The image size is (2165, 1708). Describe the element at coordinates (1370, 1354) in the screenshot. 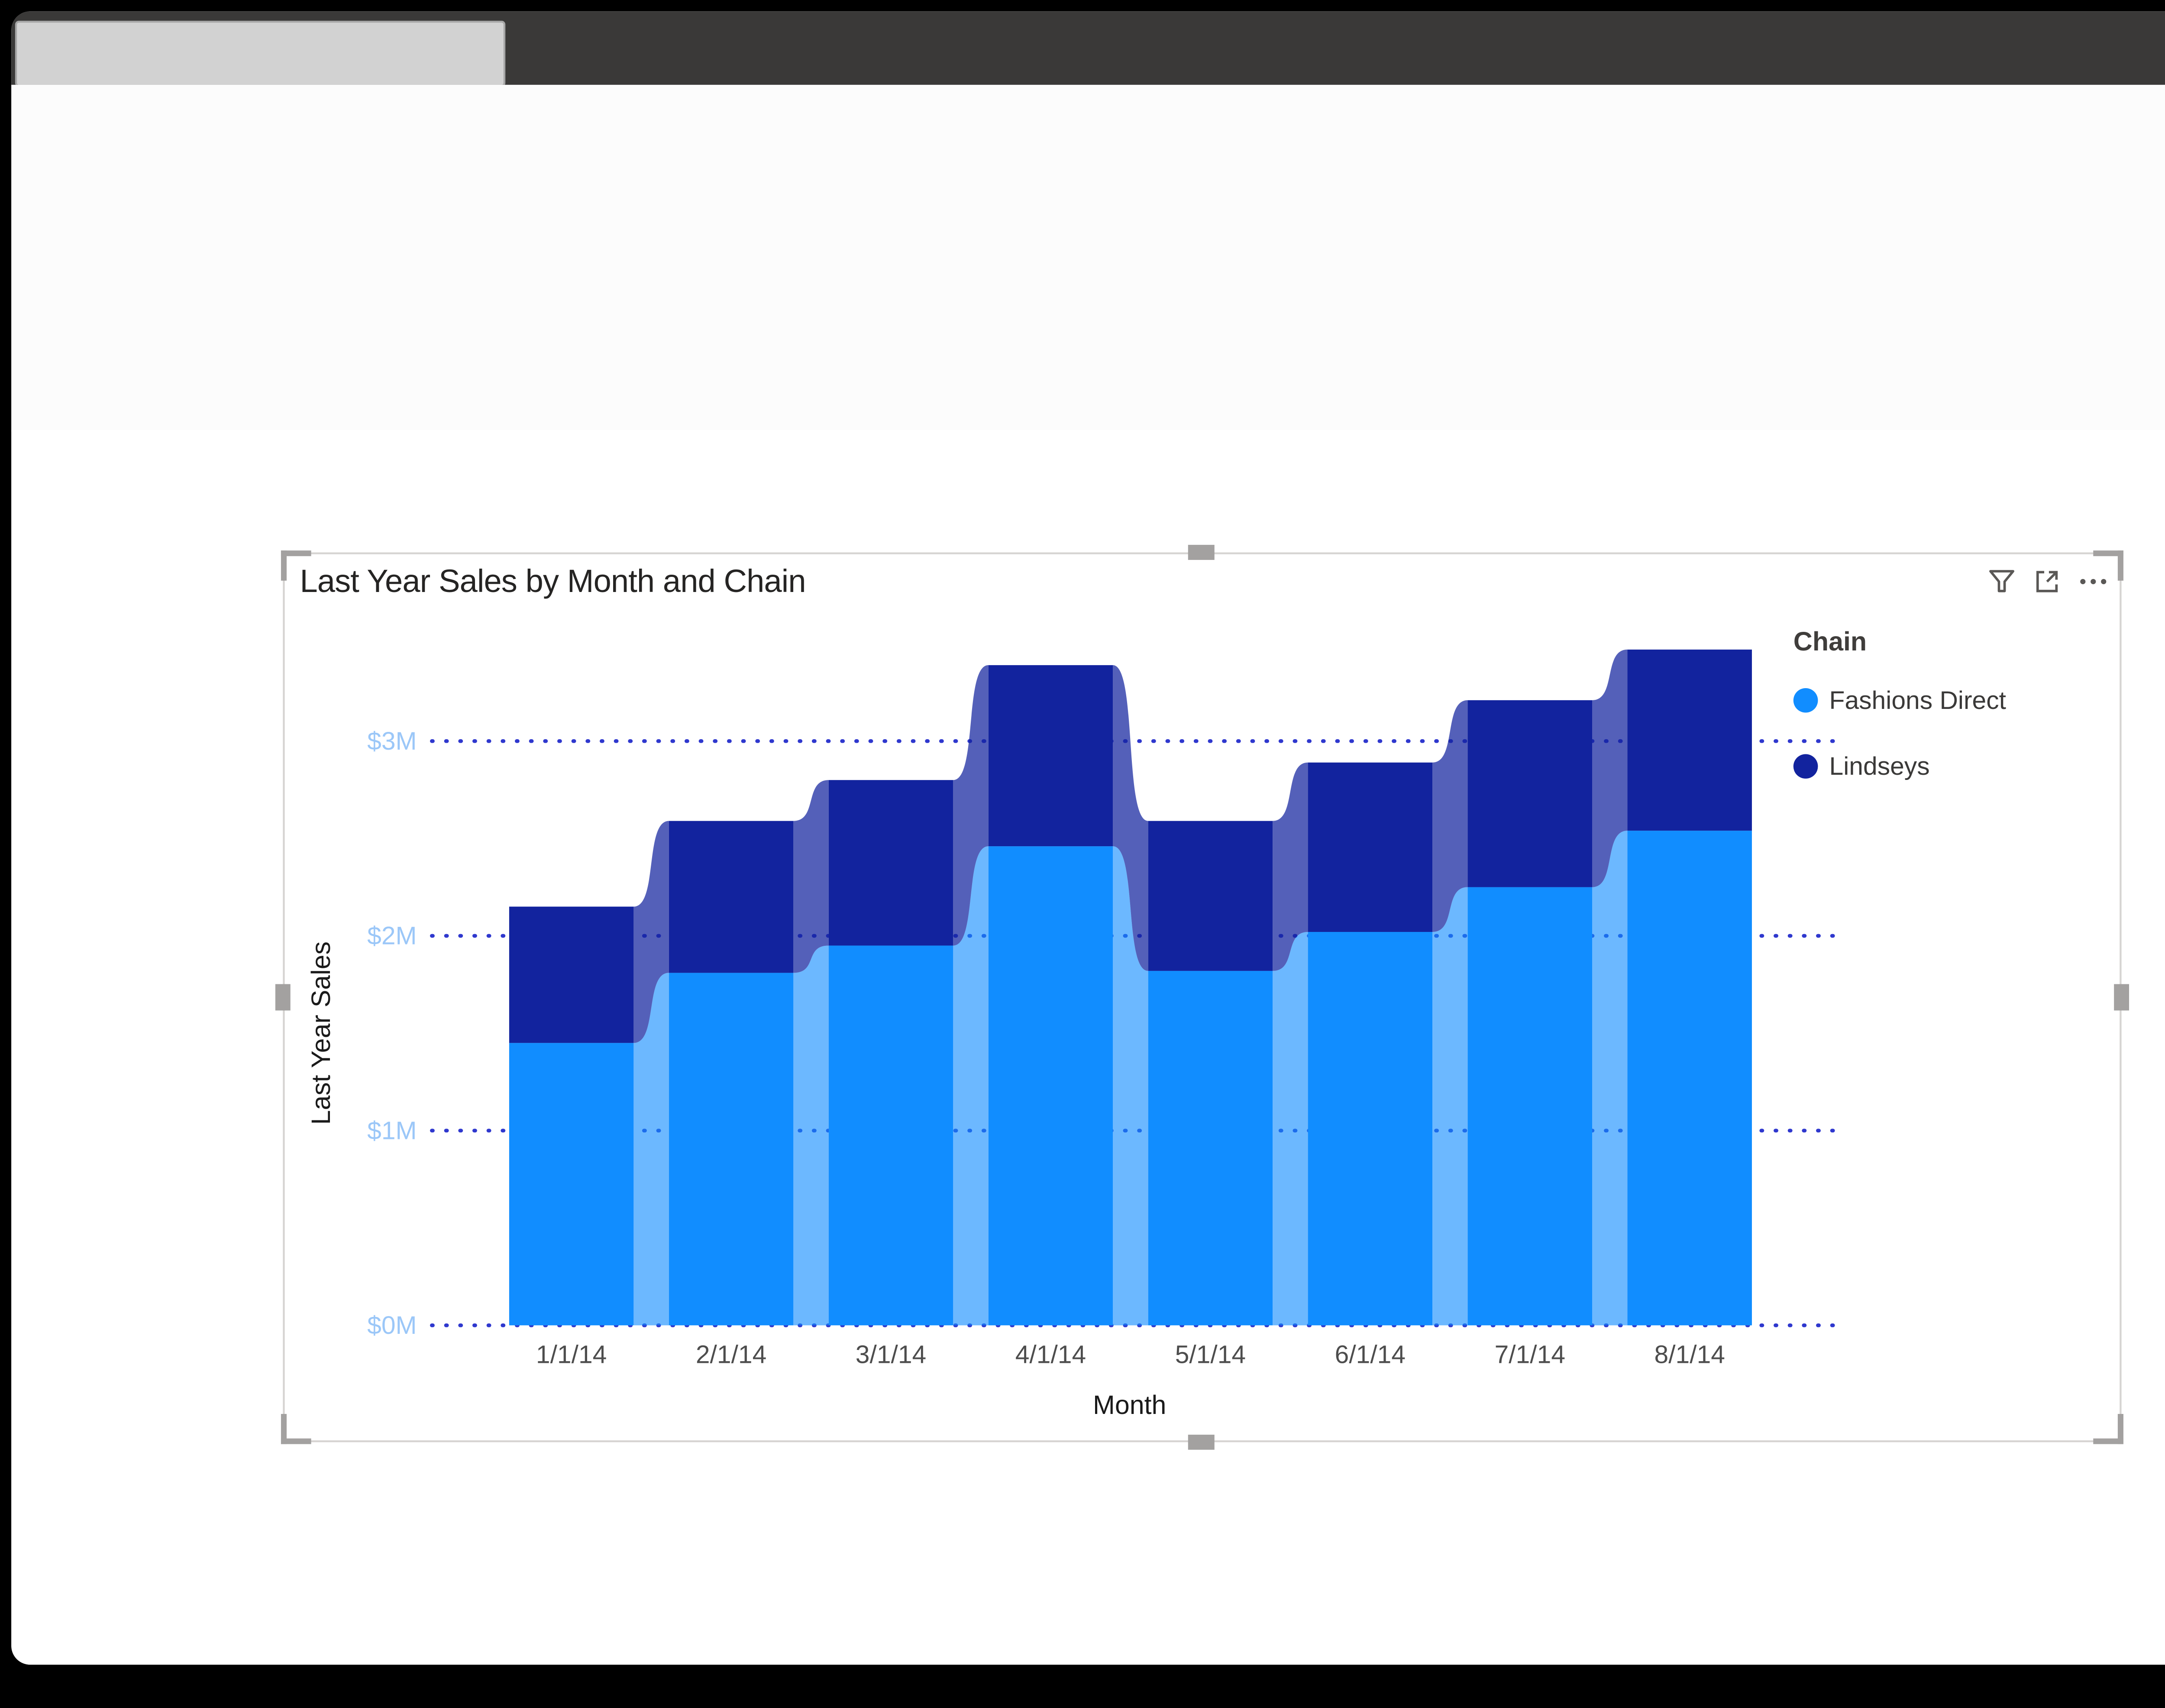

I see `svg-text: 6/1/14` at that location.